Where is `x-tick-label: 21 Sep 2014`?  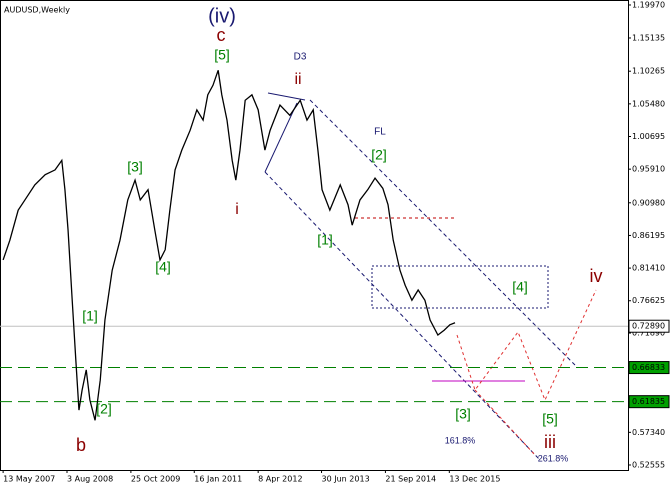 x-tick-label: 21 Sep 2014 is located at coordinates (410, 479).